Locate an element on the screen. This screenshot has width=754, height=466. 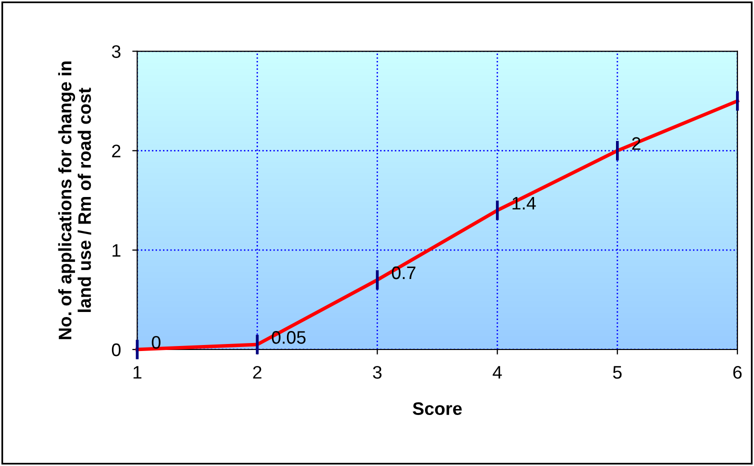
x-tick-label: 4 is located at coordinates (497, 372).